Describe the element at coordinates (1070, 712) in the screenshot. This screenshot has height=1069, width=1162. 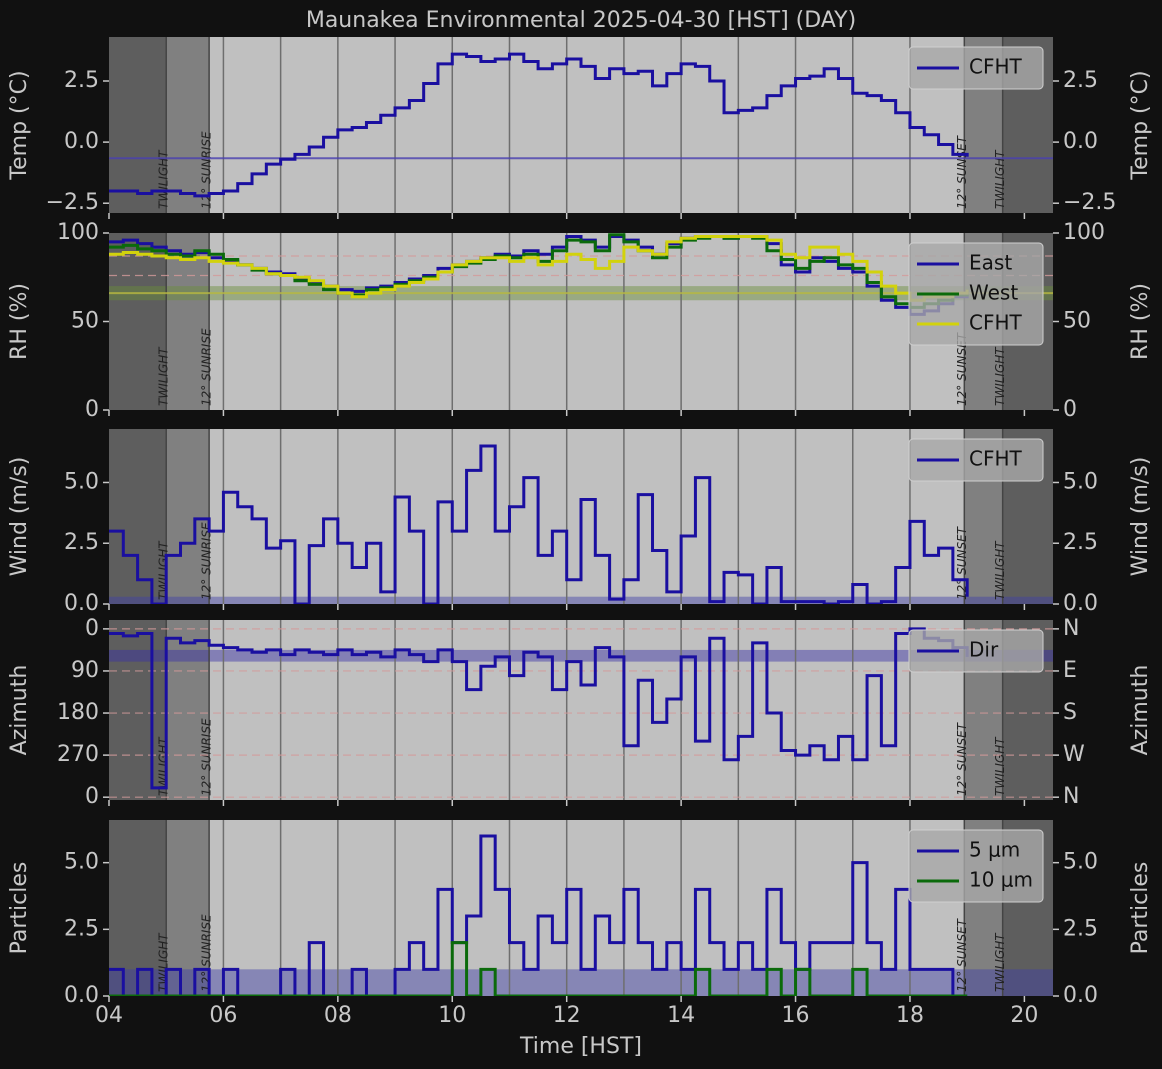
I see `y2-tick-label: S` at that location.